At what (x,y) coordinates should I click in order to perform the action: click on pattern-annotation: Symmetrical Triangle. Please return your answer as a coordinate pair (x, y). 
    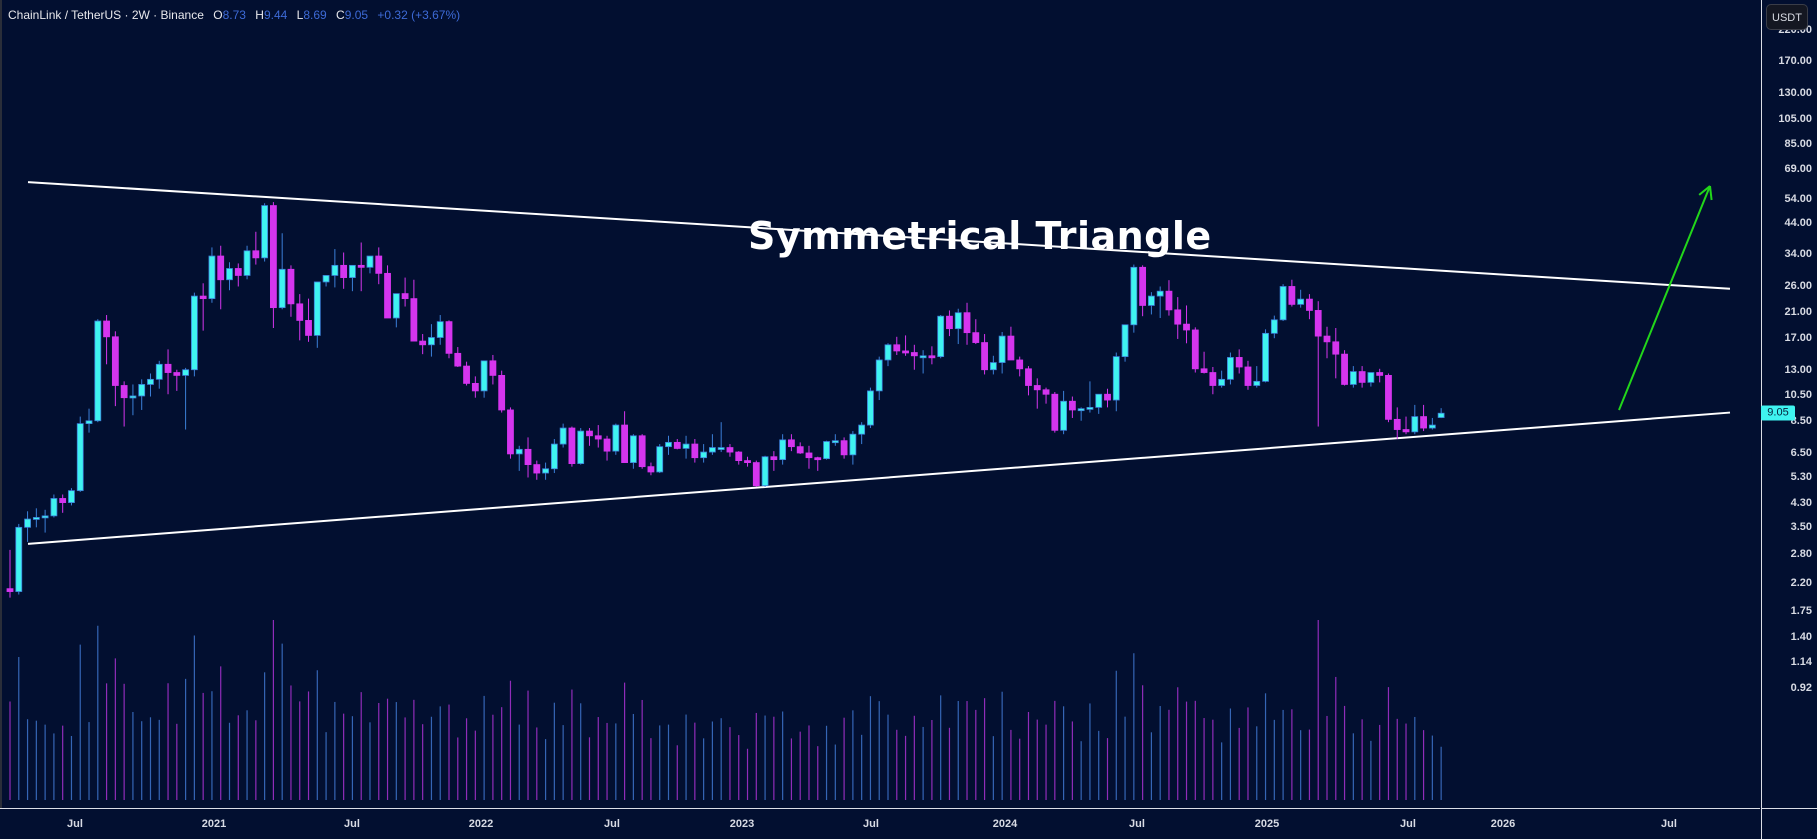
    Looking at the image, I should click on (980, 236).